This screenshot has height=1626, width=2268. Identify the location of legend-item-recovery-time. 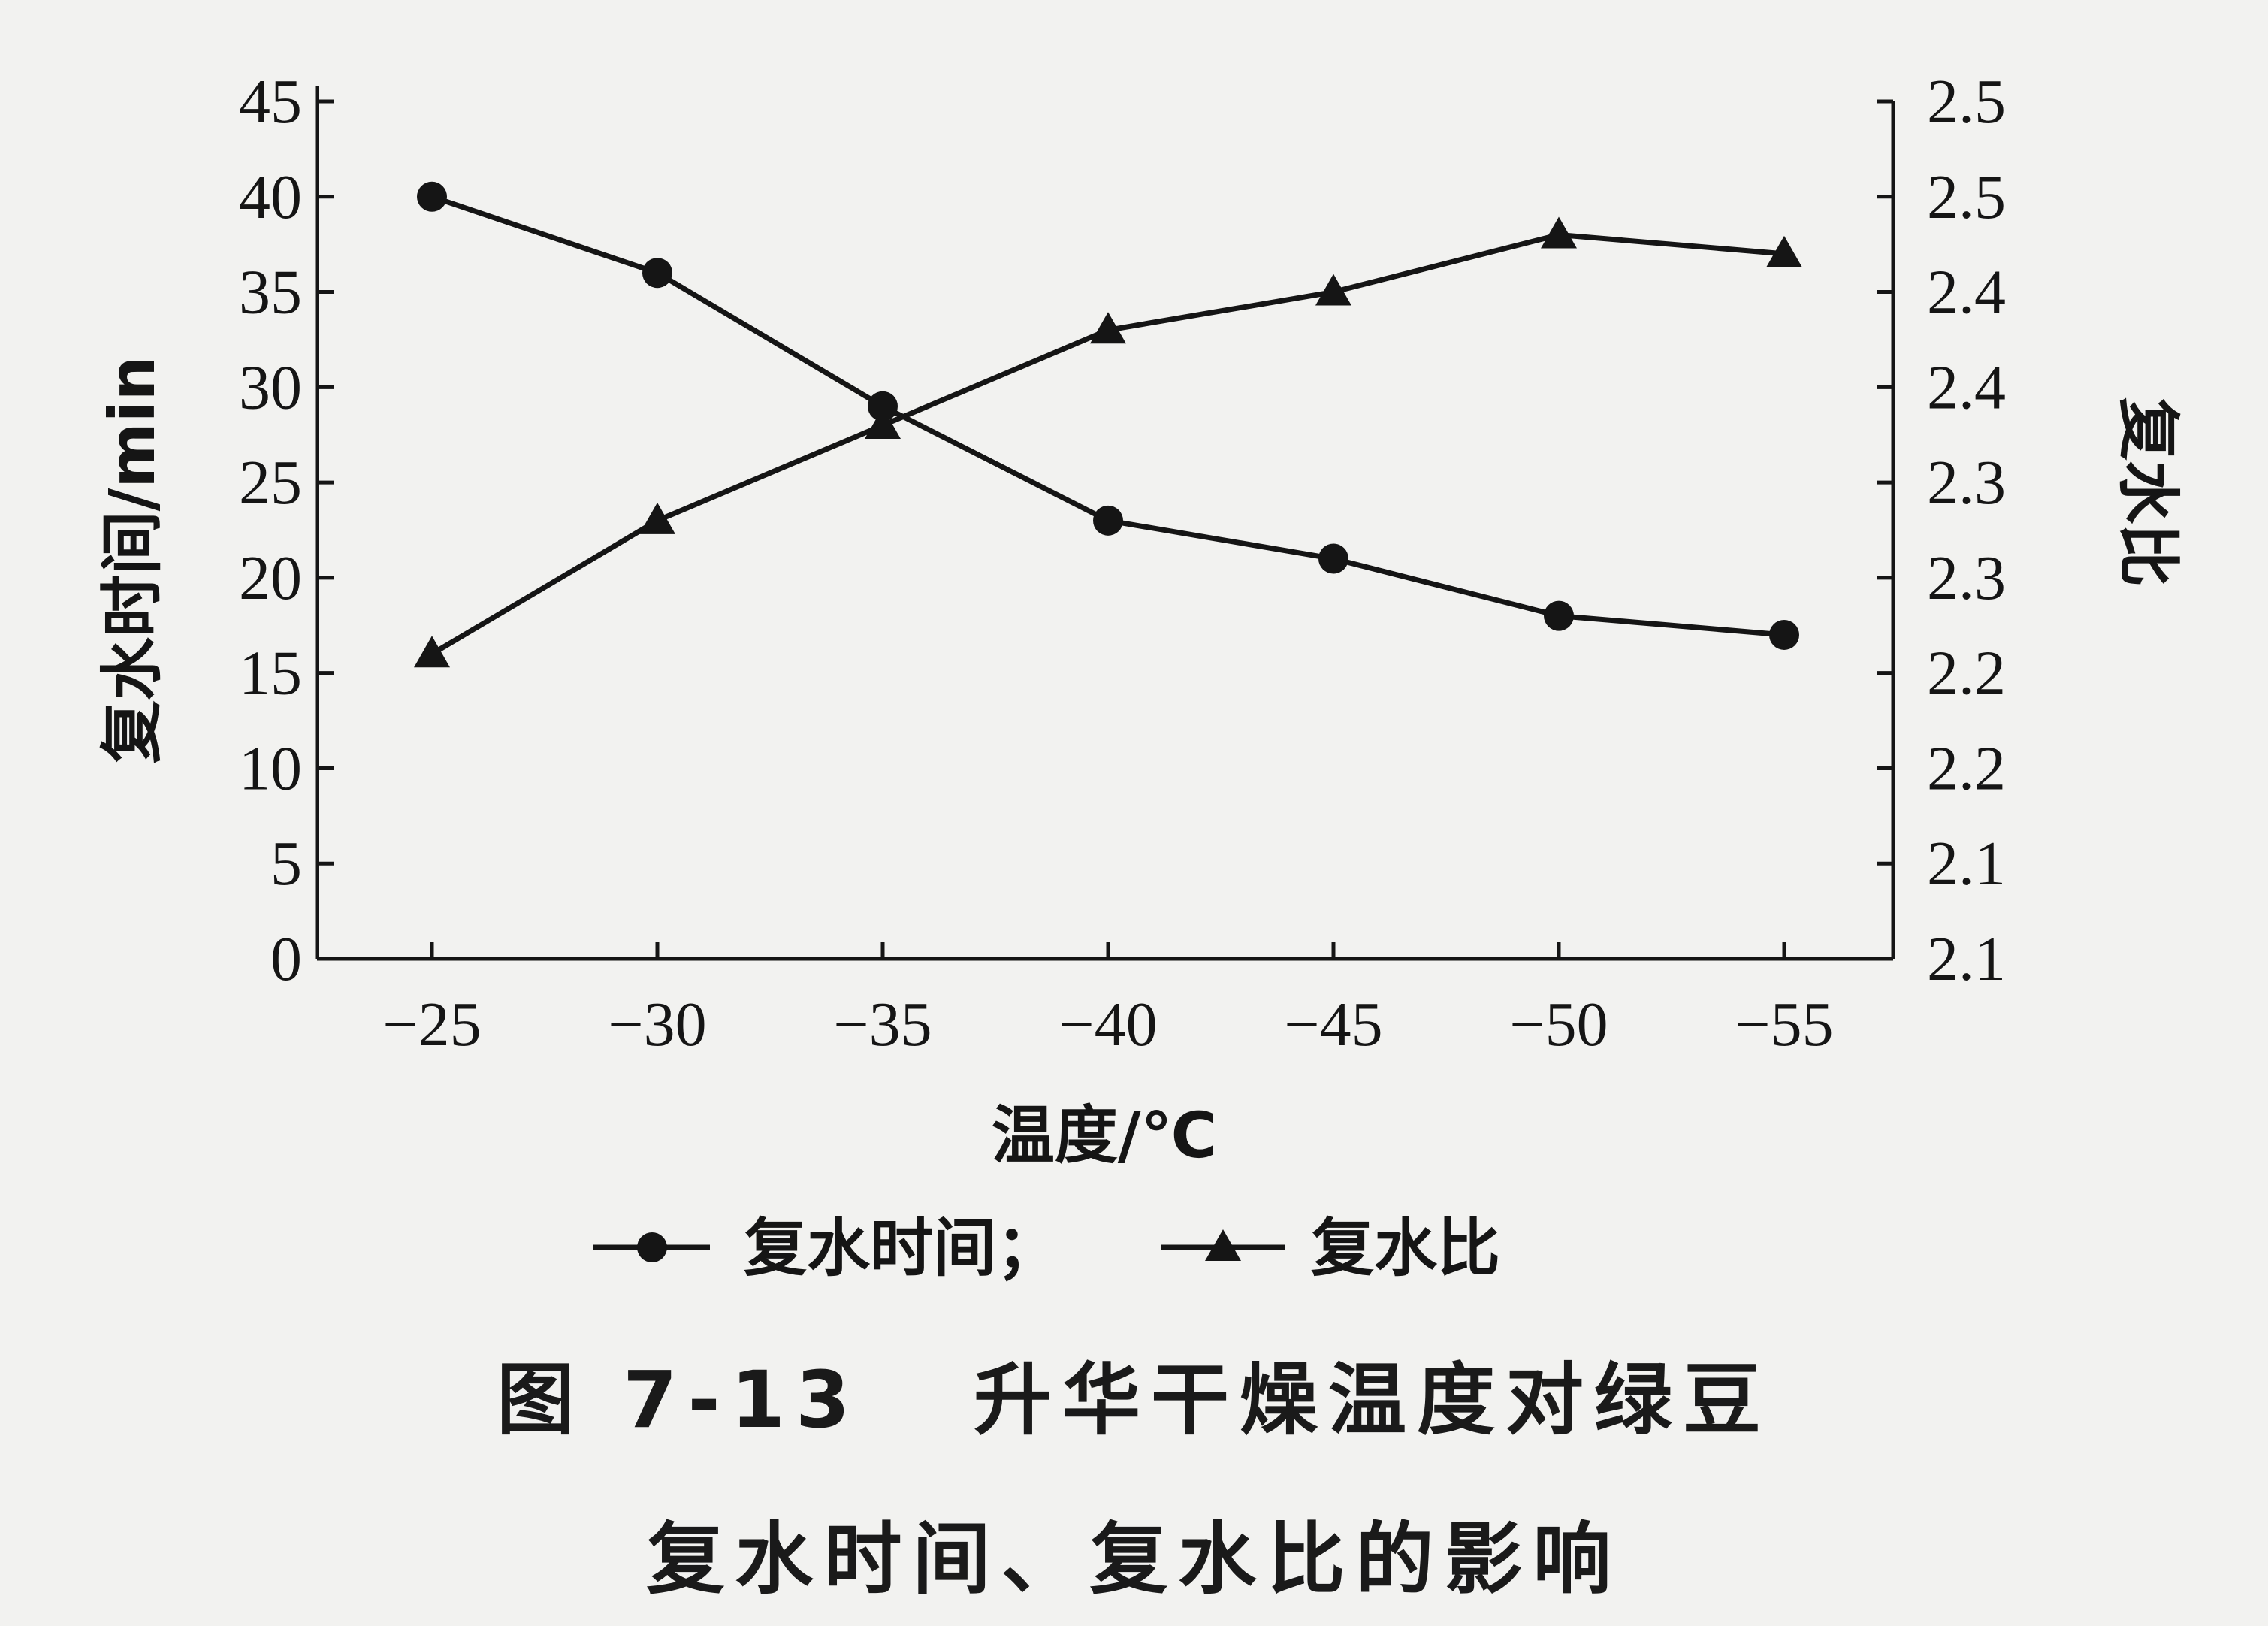
(652, 1247).